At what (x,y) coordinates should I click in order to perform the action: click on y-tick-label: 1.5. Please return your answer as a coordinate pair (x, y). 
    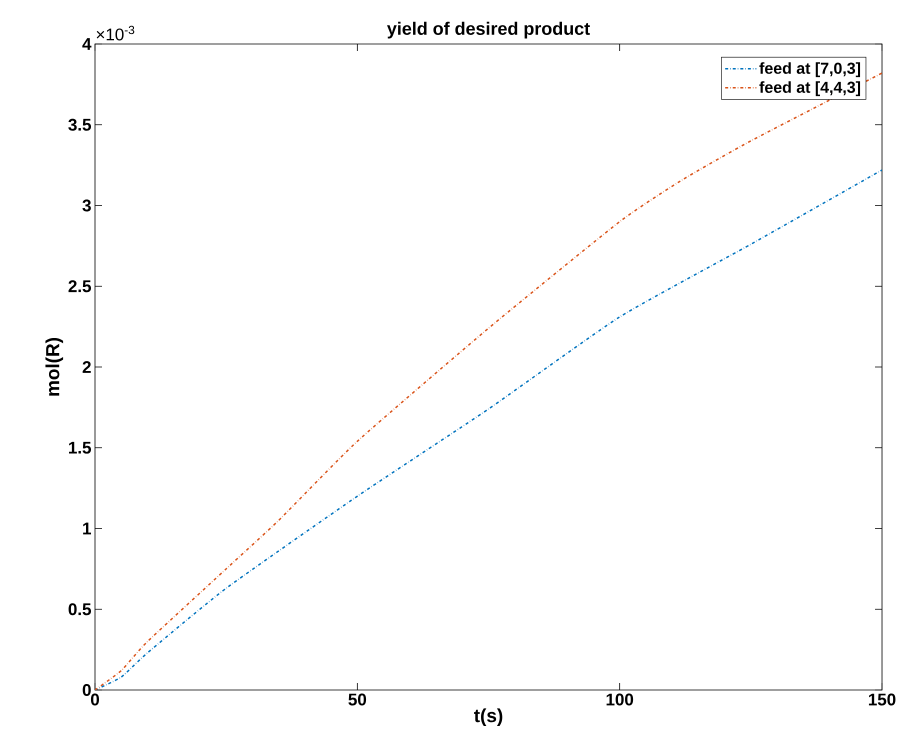
    Looking at the image, I should click on (80, 448).